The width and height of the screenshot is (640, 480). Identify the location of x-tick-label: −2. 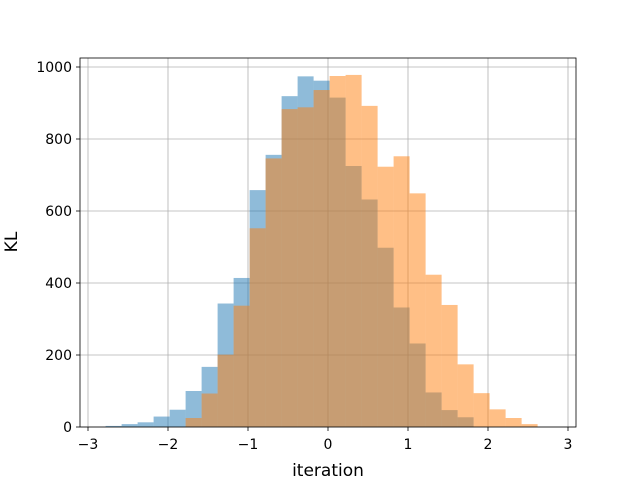
(168, 445).